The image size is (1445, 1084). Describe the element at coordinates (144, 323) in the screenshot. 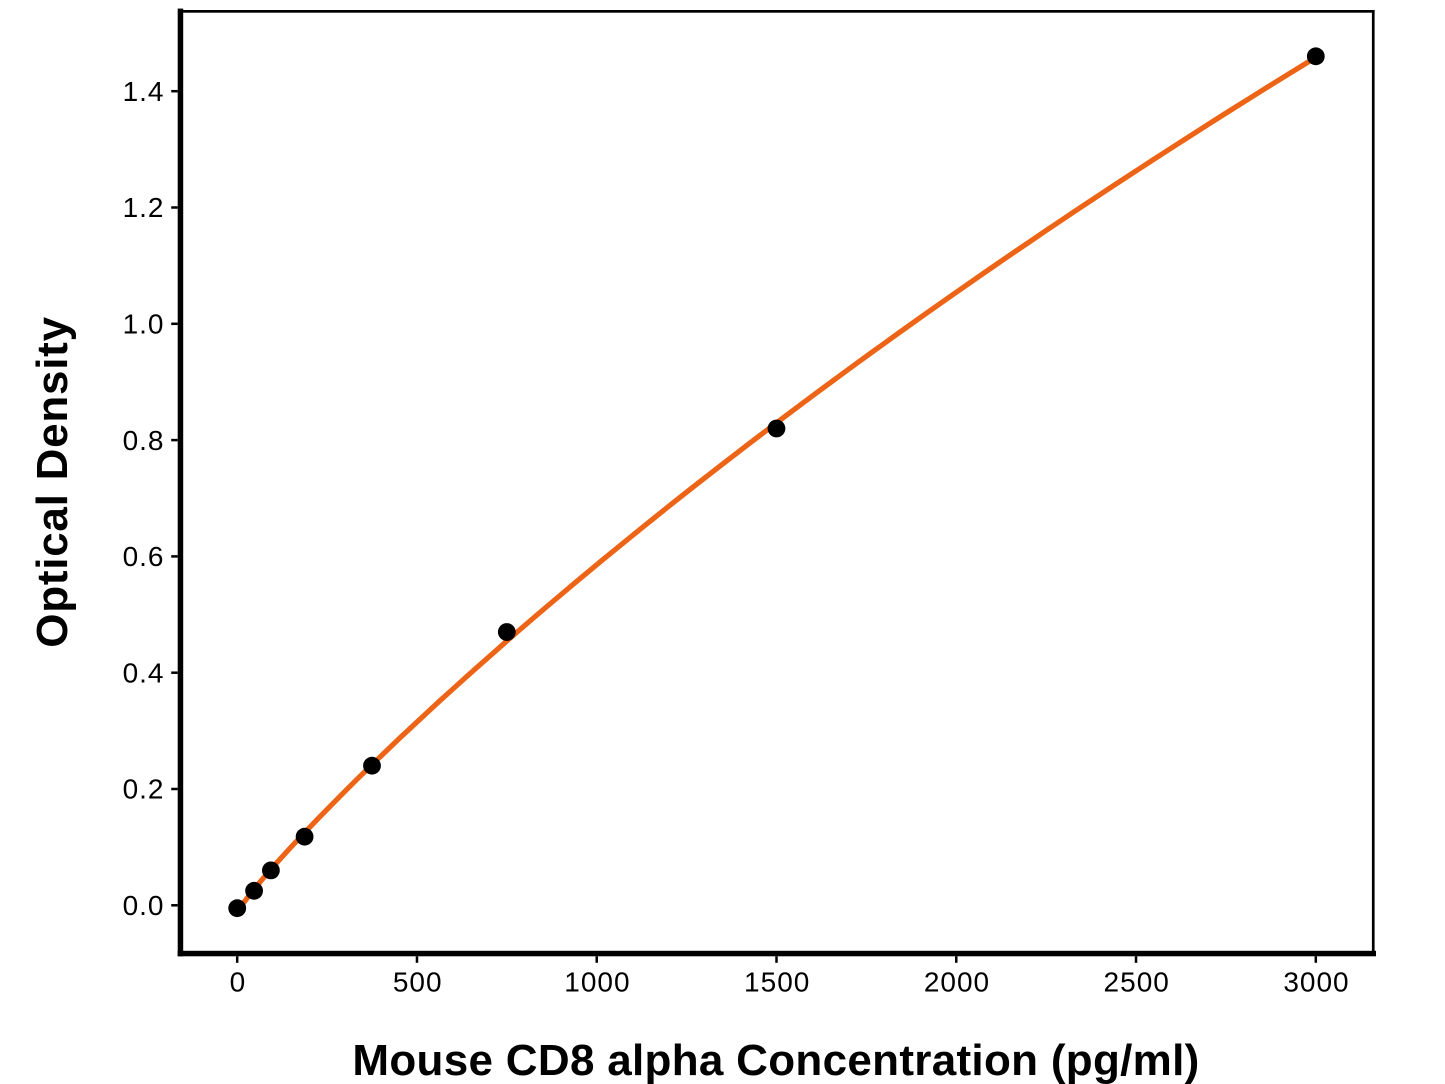

I see `svg-text: 1.0` at that location.